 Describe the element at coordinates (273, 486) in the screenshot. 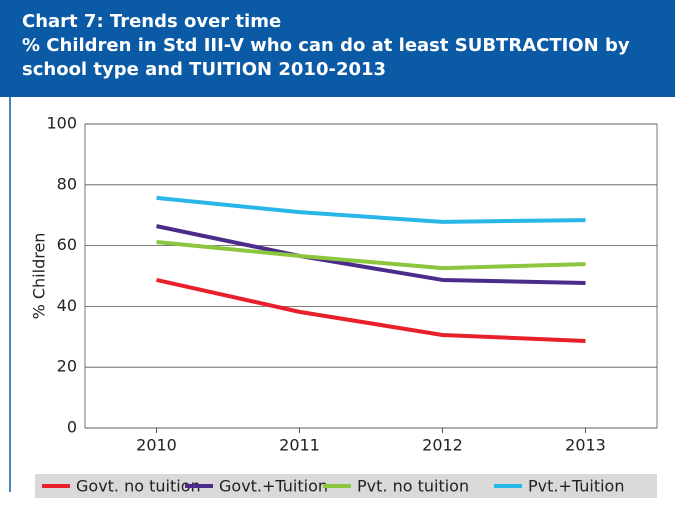

I see `legend-label: Govt.+Tuition` at that location.